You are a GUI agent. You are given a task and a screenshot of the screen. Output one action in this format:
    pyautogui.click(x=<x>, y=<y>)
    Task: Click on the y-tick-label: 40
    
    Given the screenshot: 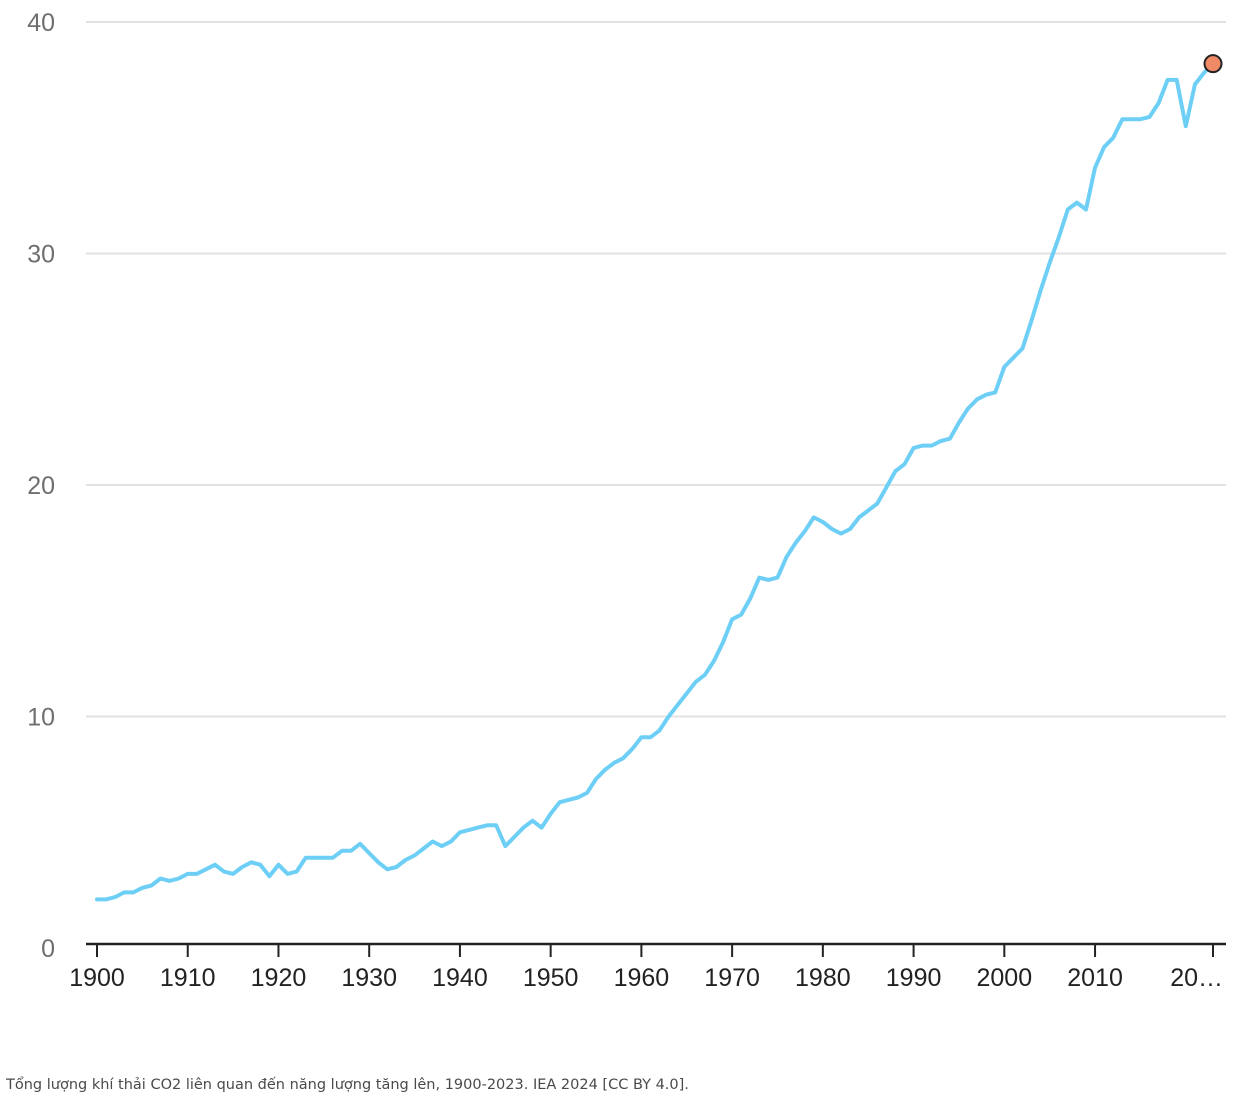 What is the action you would take?
    pyautogui.click(x=41, y=23)
    